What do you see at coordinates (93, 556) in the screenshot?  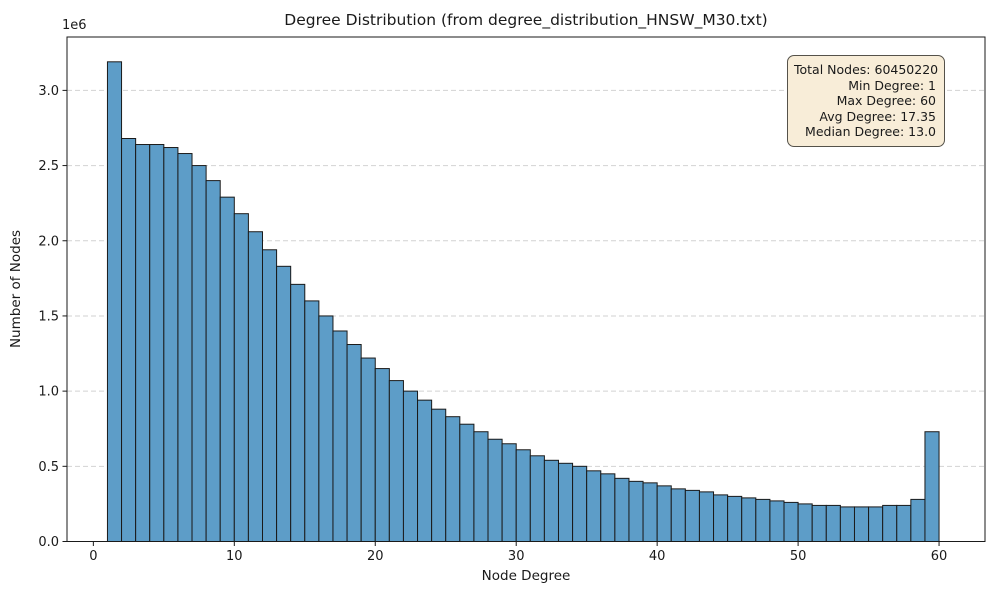 I see `x-tick-label-0: 0` at bounding box center [93, 556].